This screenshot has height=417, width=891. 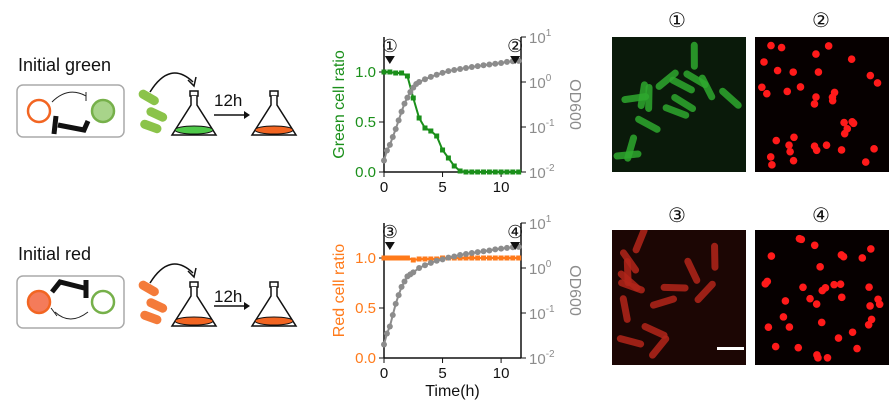 I want to click on flask-red-start, so click(x=194, y=304).